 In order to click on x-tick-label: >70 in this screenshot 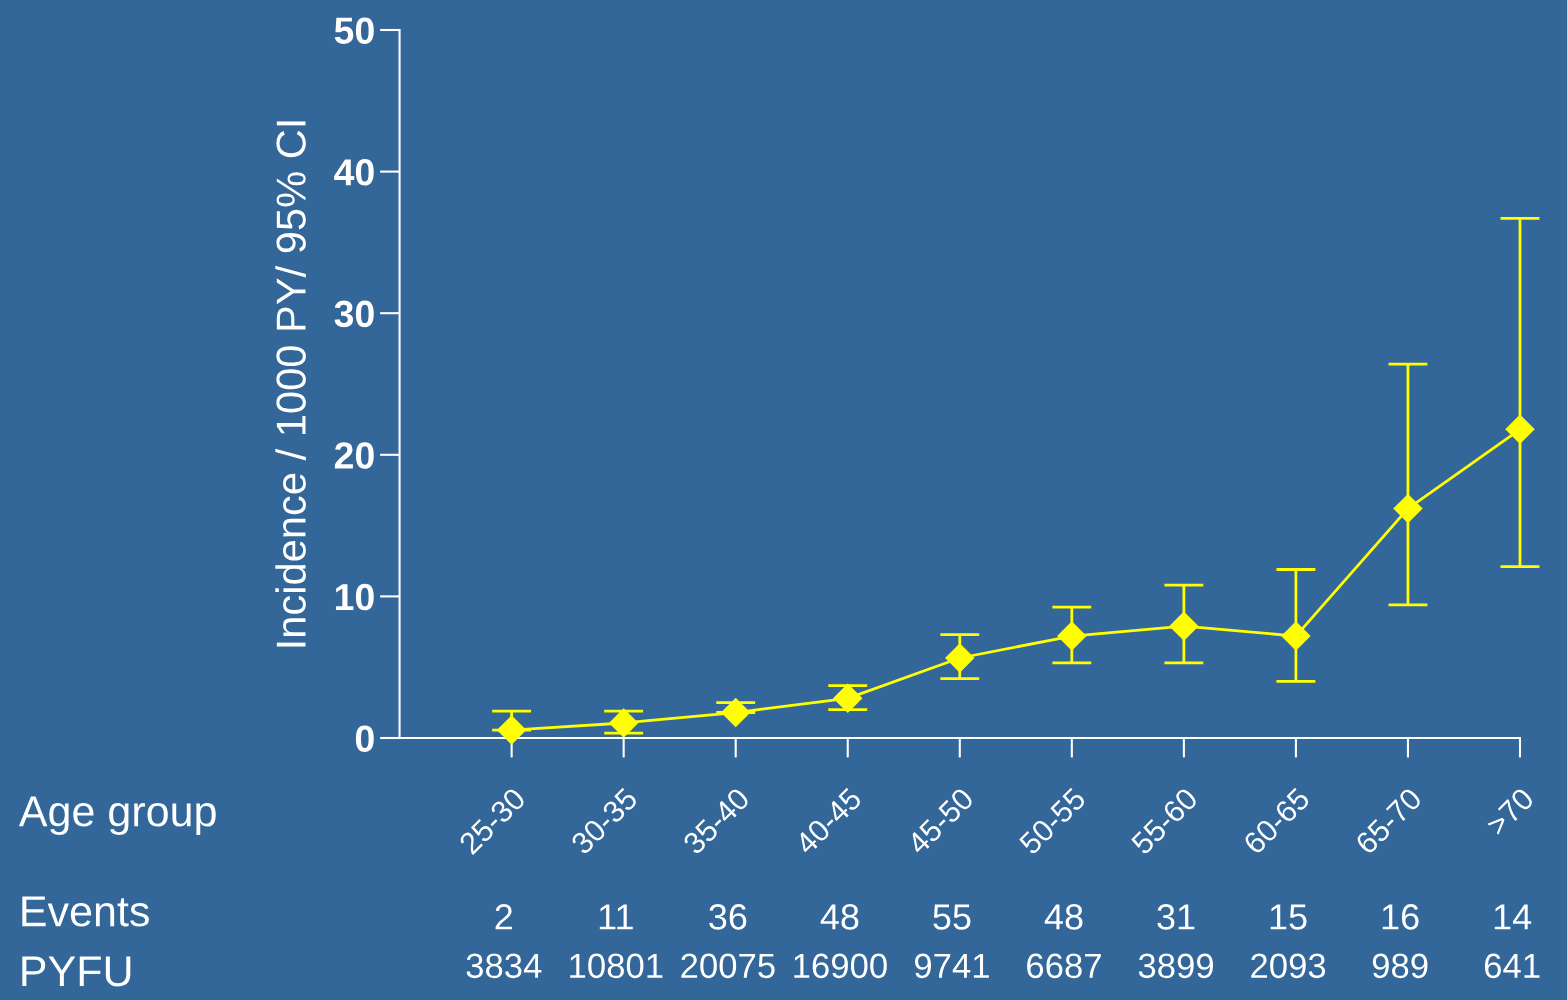, I will do `click(1510, 811)`.